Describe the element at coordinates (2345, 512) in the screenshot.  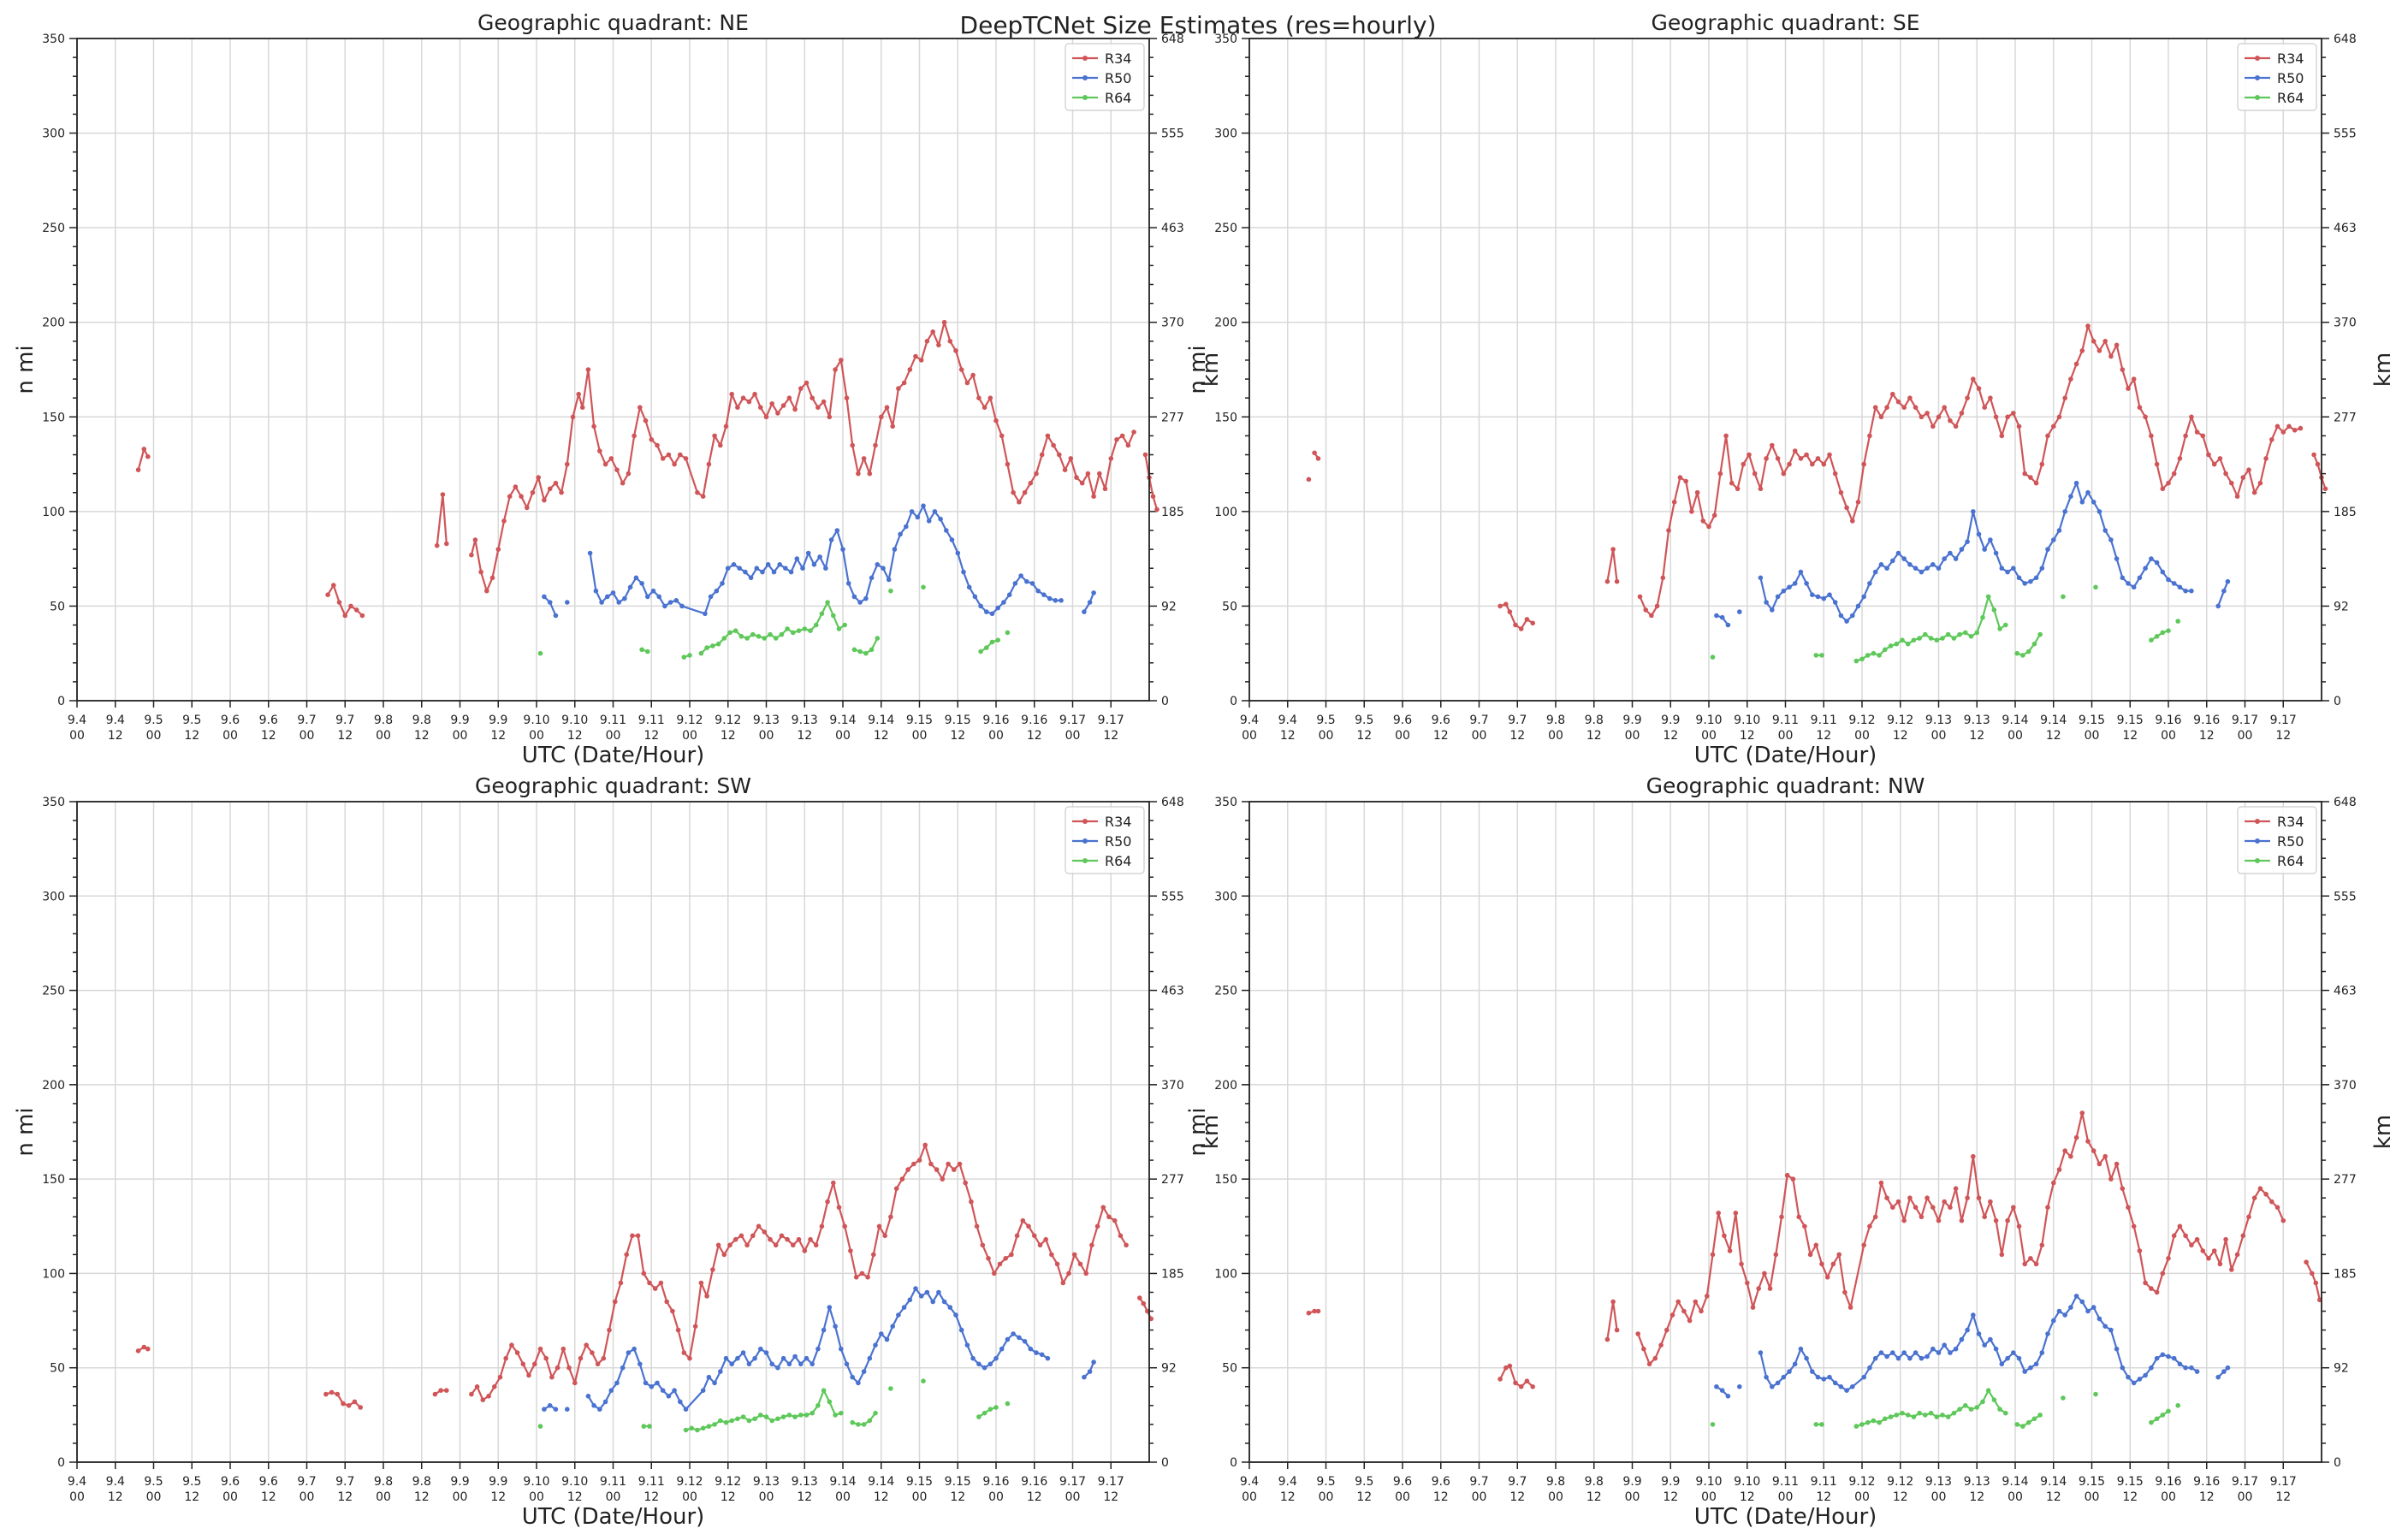
I see `y-right-tick-label: 185` at that location.